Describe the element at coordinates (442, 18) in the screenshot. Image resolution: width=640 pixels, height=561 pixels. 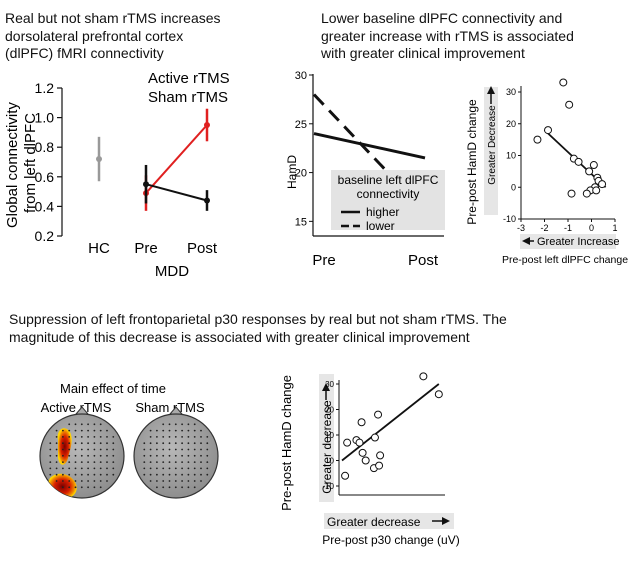
I see `caption-line: Lower baseline dlPFC connectivity and` at that location.